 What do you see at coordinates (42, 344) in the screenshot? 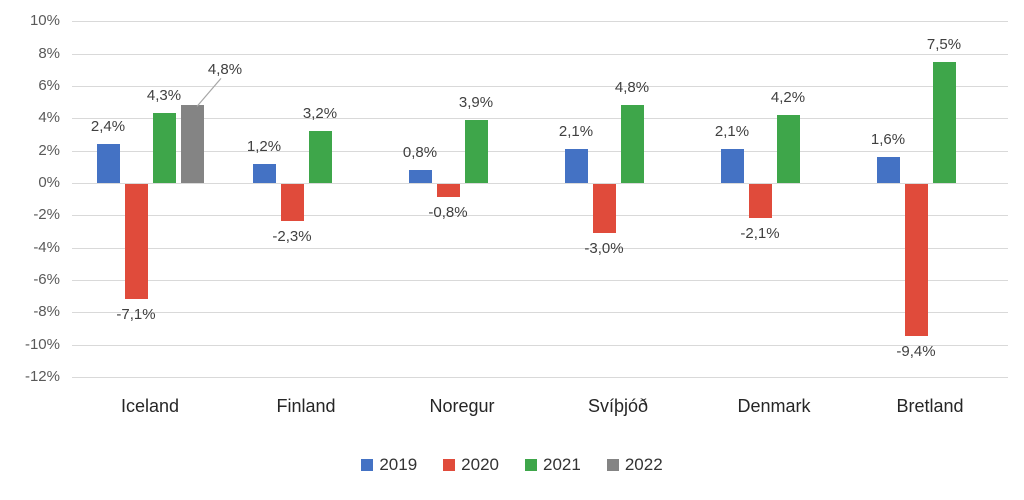
I see `y-axis-tick-label: -10%` at bounding box center [42, 344].